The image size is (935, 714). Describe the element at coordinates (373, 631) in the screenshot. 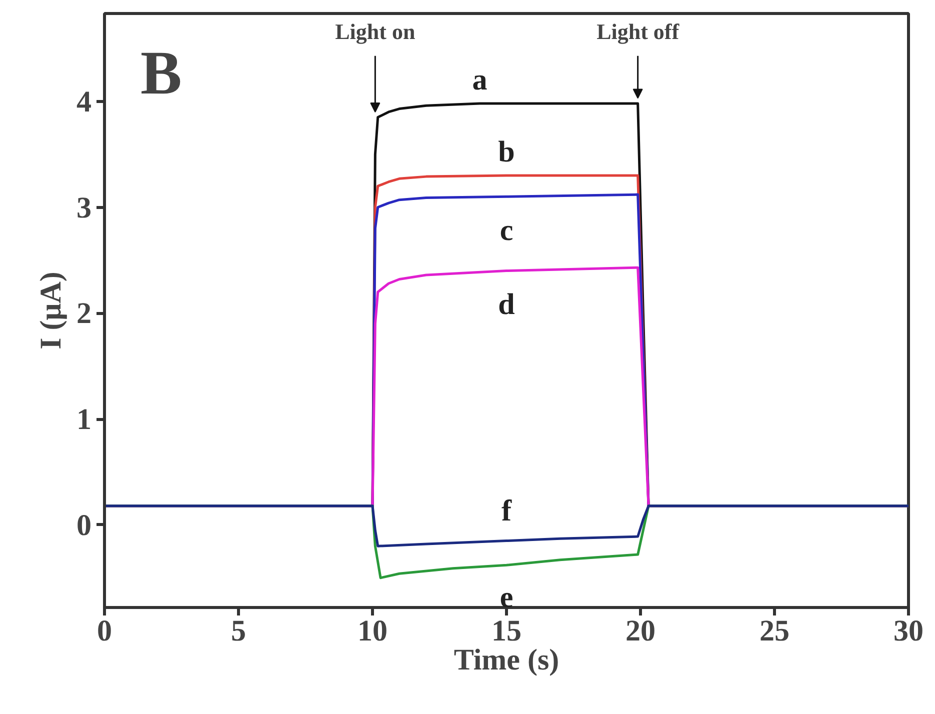

I see `x-tick-label: 10` at that location.